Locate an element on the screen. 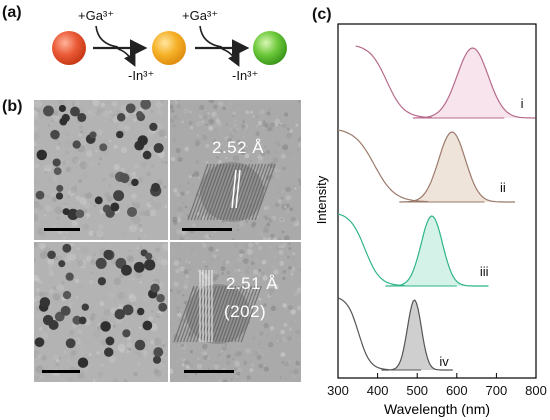 Image resolution: width=550 pixels, height=420 pixels. x-tick-label: 600 is located at coordinates (457, 390).